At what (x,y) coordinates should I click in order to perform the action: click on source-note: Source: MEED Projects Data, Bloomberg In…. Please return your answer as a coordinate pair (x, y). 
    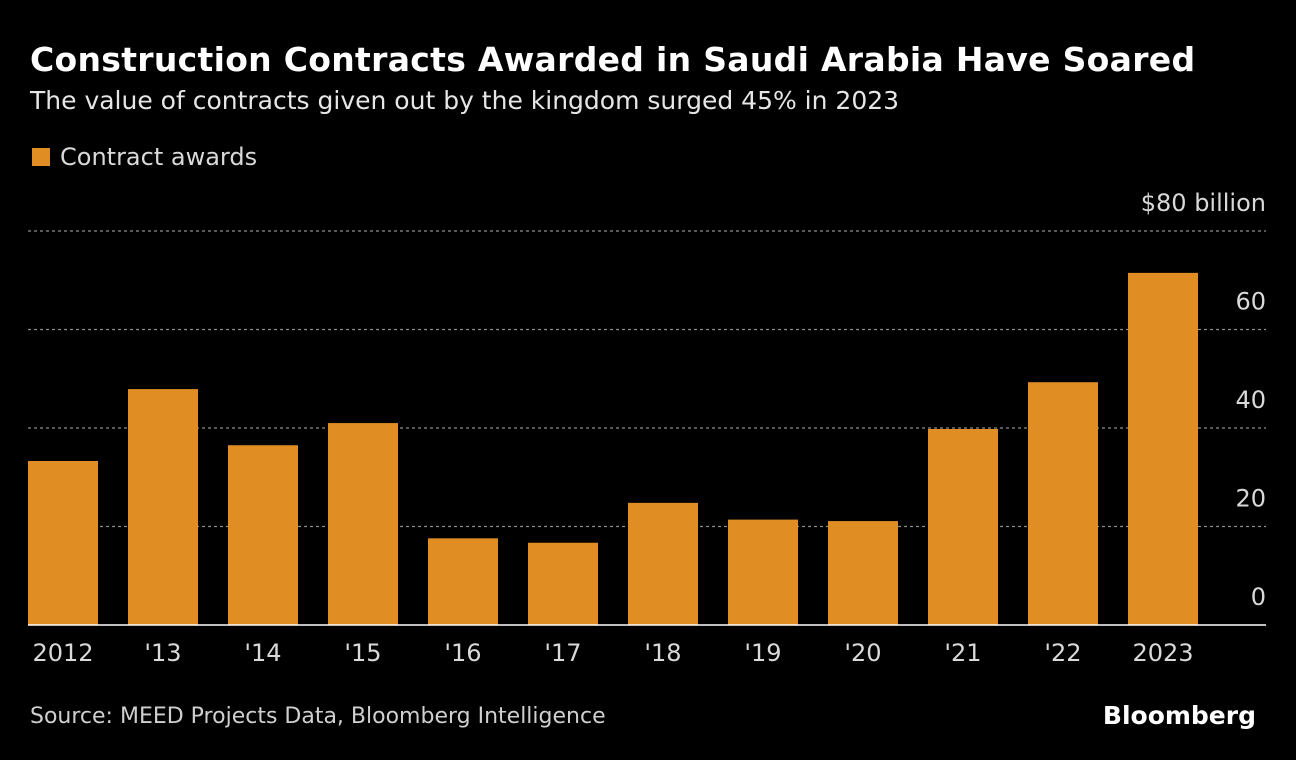
    Looking at the image, I should click on (318, 716).